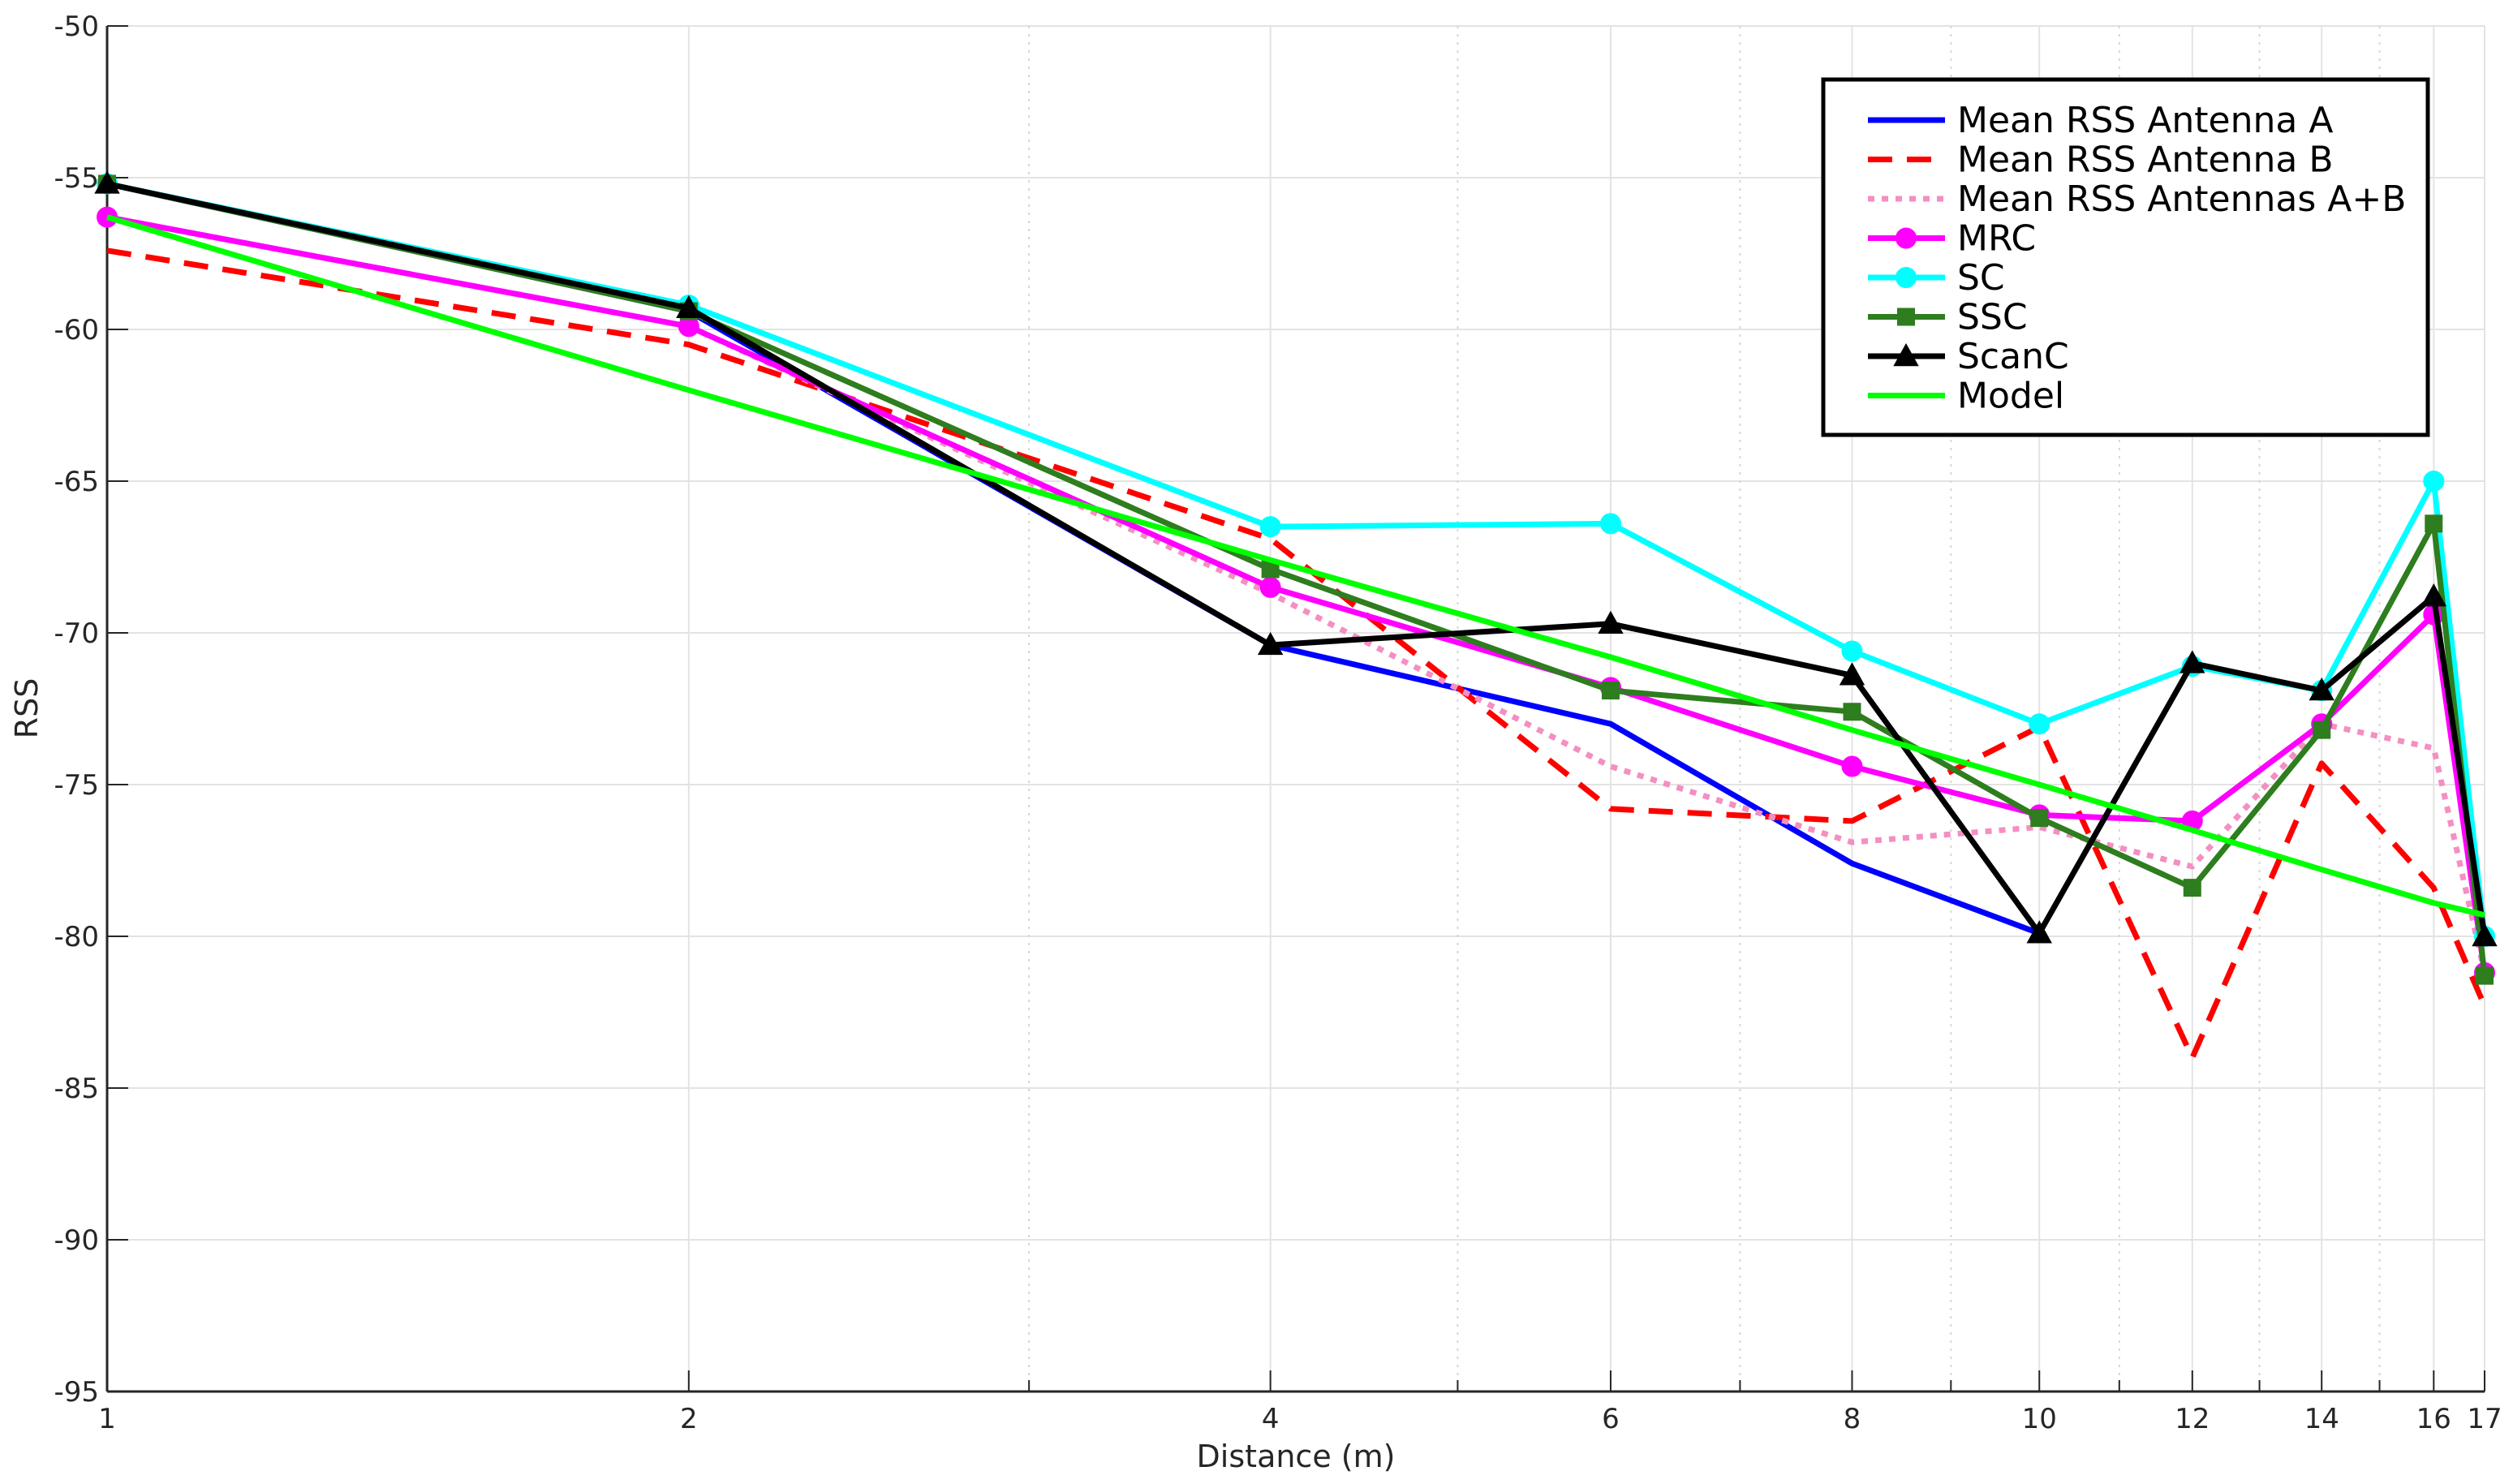  What do you see at coordinates (1853, 1419) in the screenshot?
I see `x-tick-label: 8` at bounding box center [1853, 1419].